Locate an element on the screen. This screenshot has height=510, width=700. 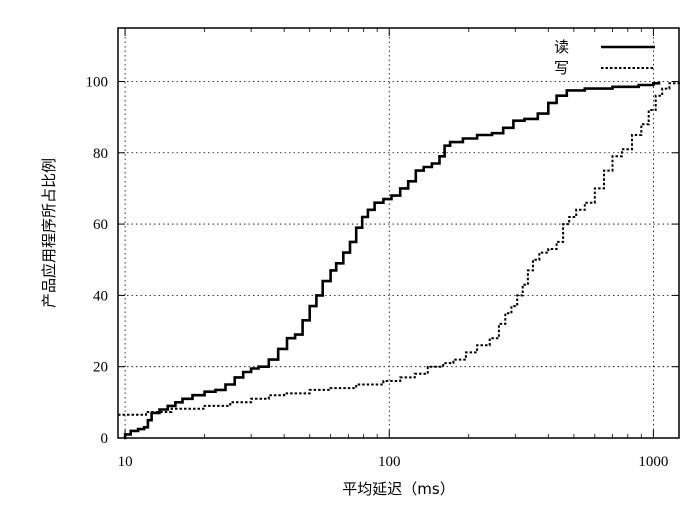
x-tick-label: 10 is located at coordinates (125, 462).